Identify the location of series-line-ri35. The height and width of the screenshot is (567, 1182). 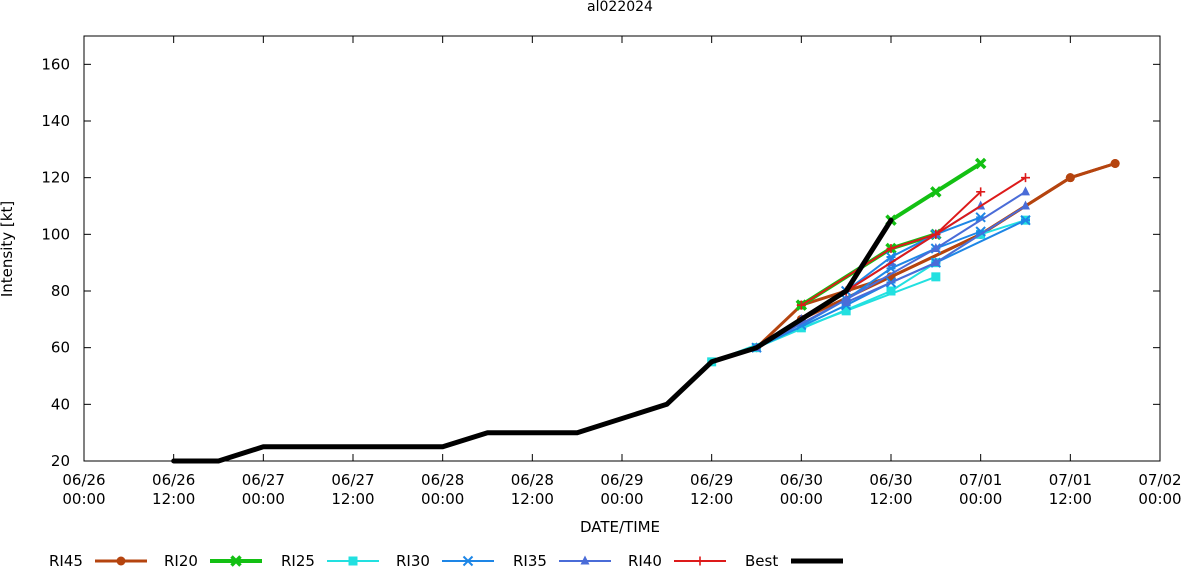
(891, 269).